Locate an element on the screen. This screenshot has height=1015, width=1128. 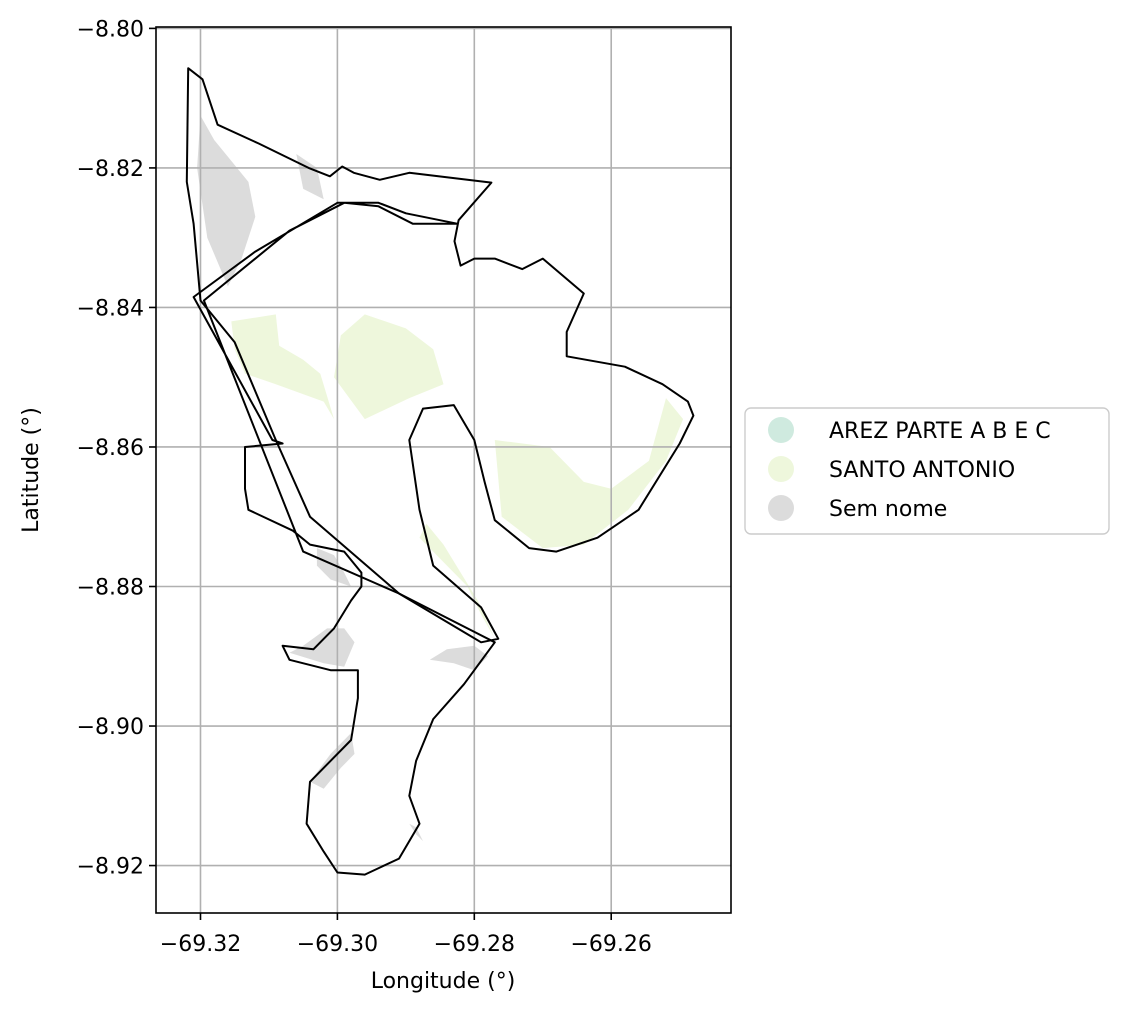
legend-box is located at coordinates (927, 471).